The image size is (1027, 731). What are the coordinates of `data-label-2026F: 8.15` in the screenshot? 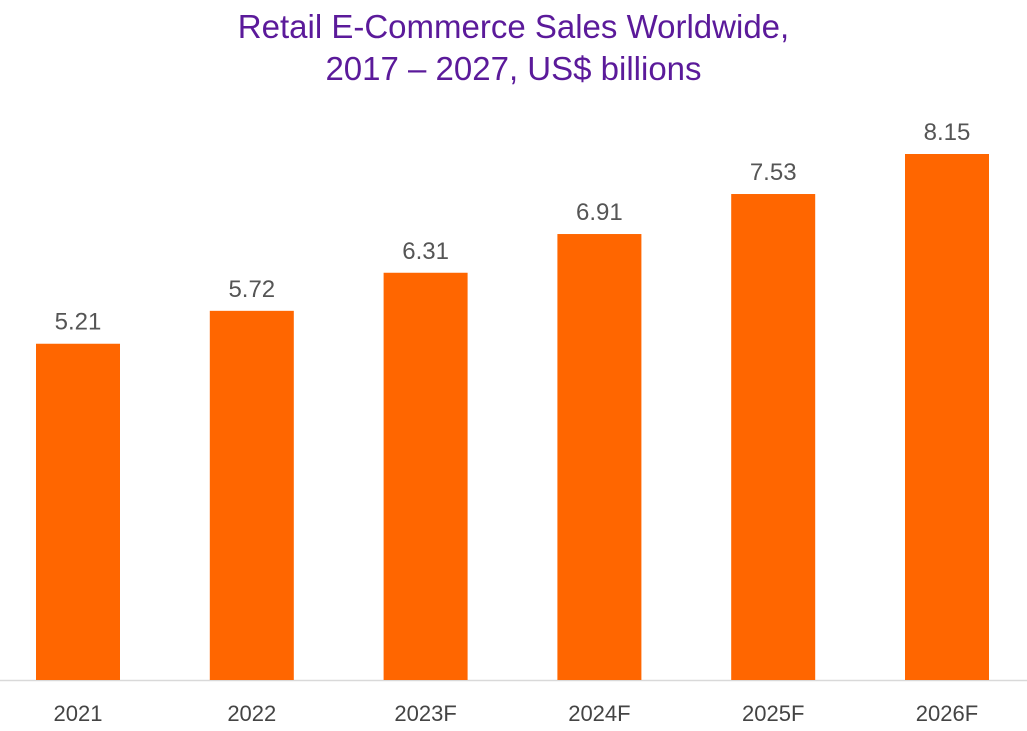 It's located at (947, 132).